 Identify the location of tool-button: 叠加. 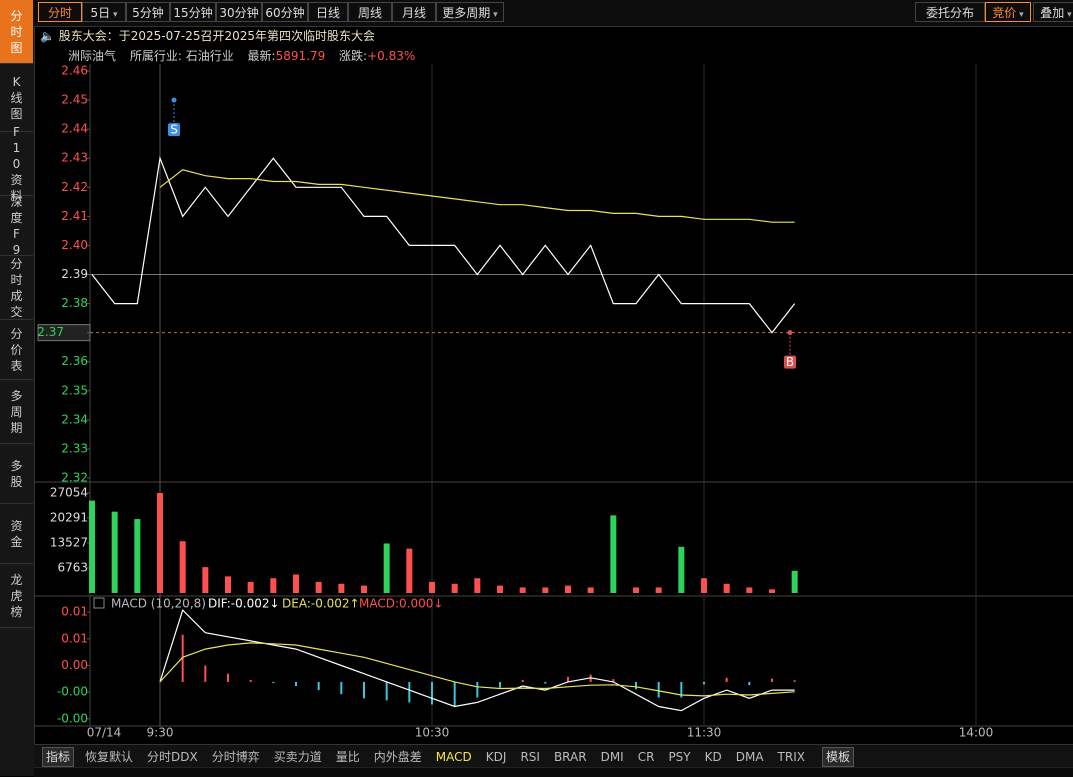
(1053, 12).